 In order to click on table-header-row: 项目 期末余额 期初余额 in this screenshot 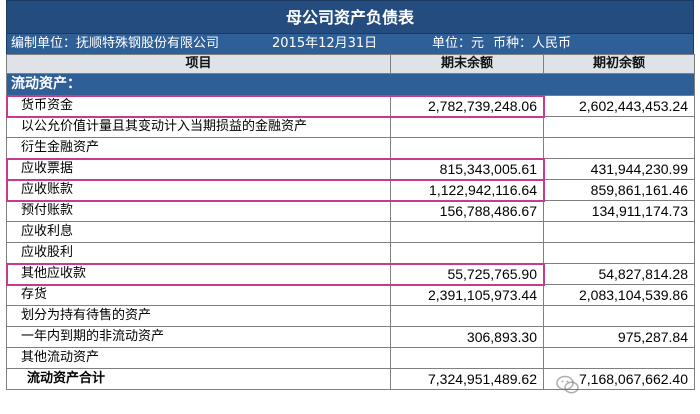, I will do `click(350, 64)`.